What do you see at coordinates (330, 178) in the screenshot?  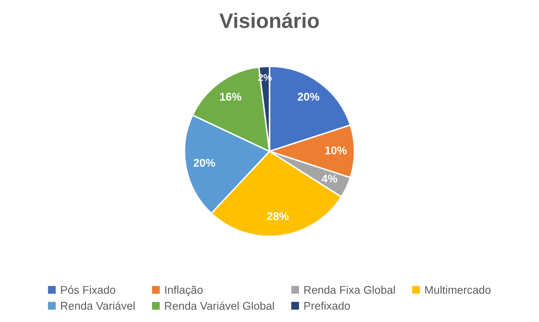 I see `data-label: 4%` at bounding box center [330, 178].